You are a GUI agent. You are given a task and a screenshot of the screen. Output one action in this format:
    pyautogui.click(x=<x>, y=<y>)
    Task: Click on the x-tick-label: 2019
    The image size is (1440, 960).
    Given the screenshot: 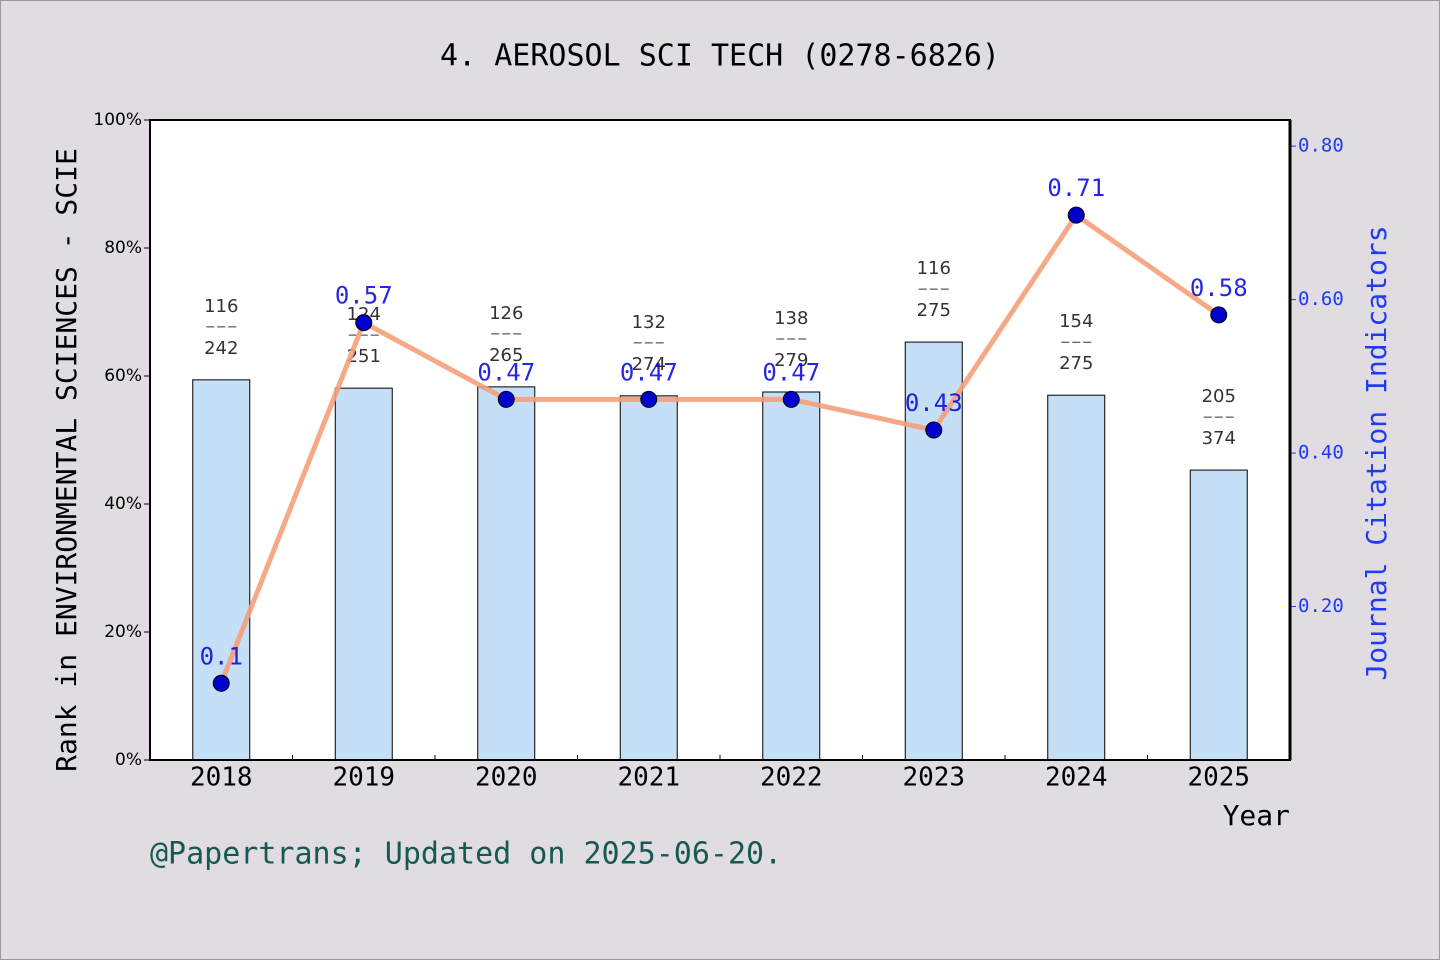 What is the action you would take?
    pyautogui.click(x=363, y=778)
    